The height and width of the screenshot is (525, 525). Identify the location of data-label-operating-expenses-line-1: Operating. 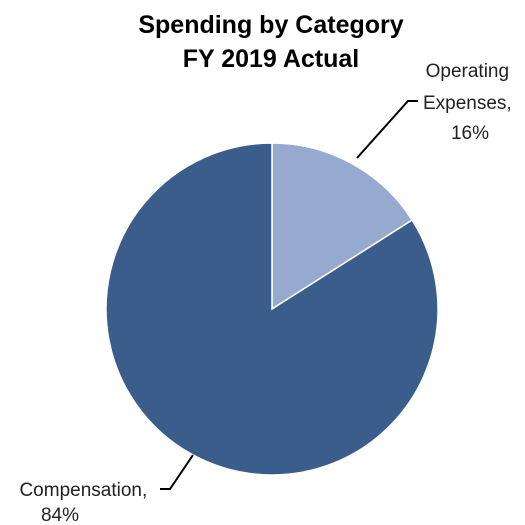
(467, 71).